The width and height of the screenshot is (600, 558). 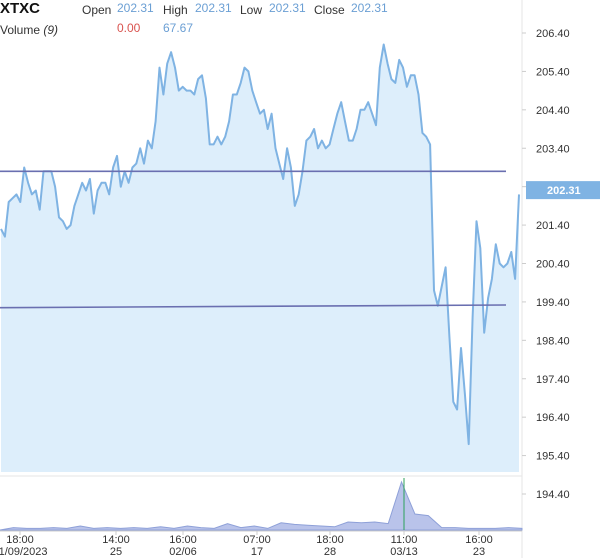 What do you see at coordinates (257, 552) in the screenshot?
I see `x-tick-date: 17` at bounding box center [257, 552].